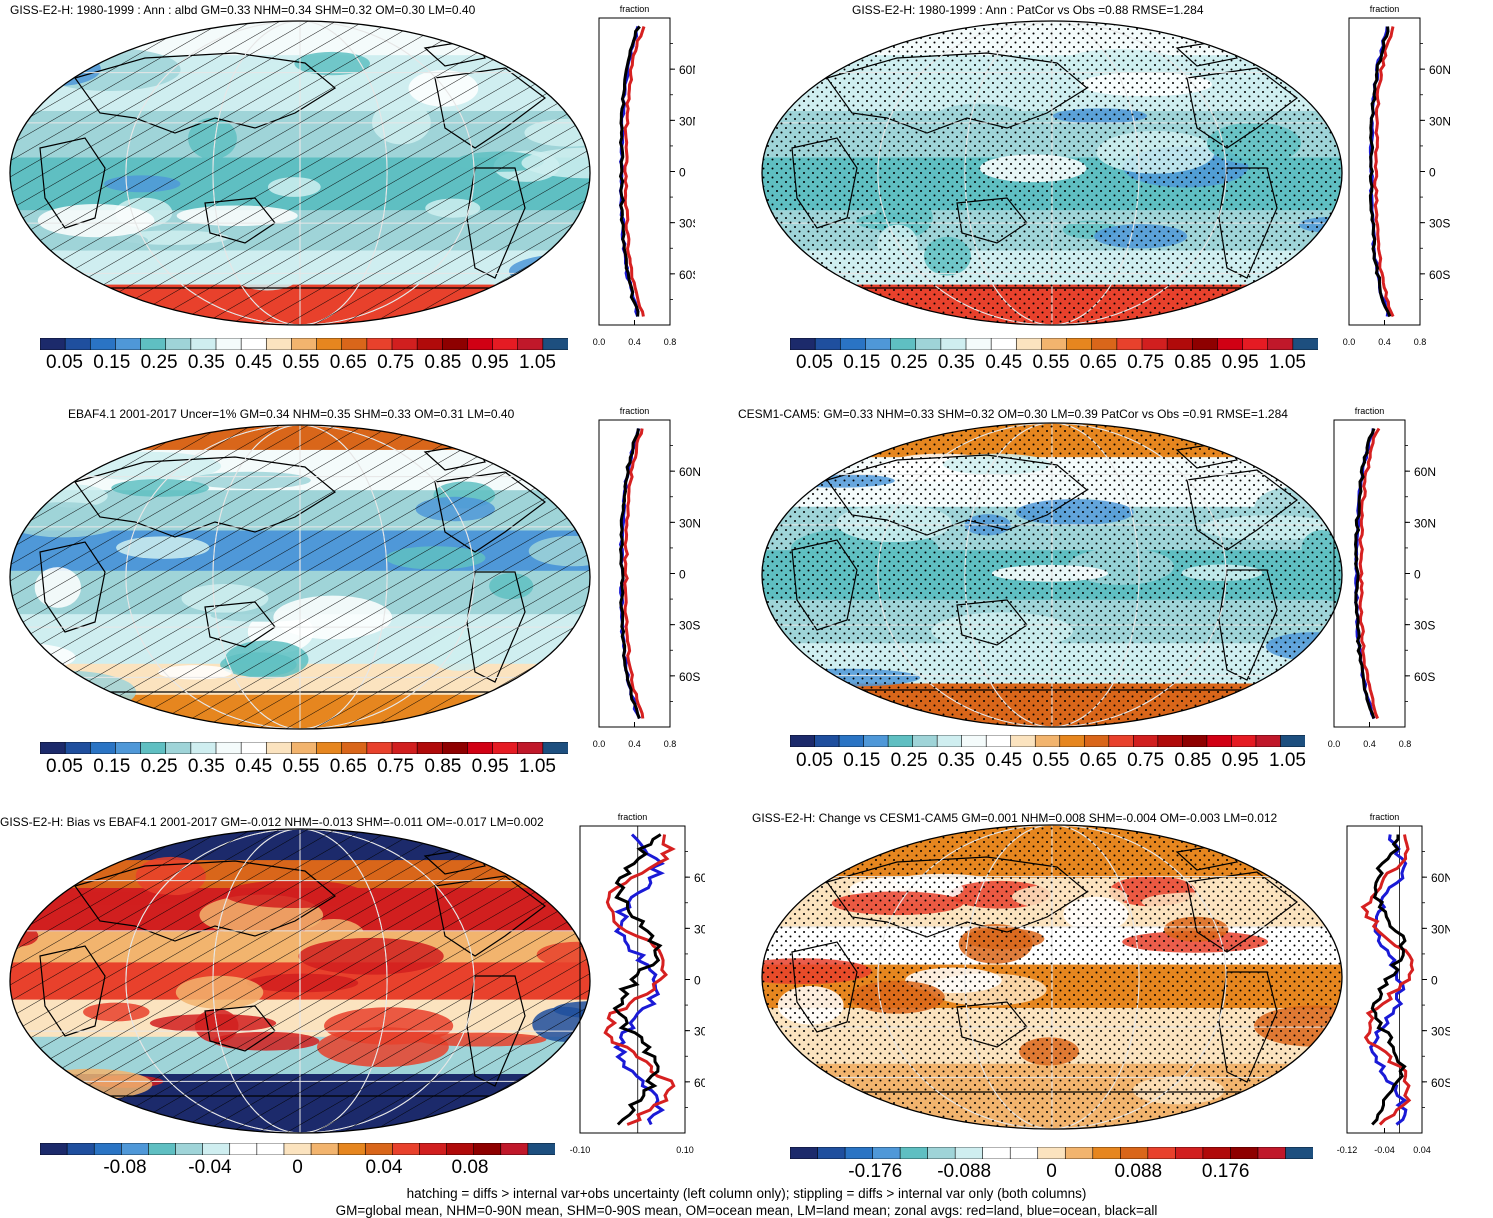 Image resolution: width=1493 pixels, height=1218 pixels. I want to click on colorbar-tick-label: 0.55, so click(301, 362).